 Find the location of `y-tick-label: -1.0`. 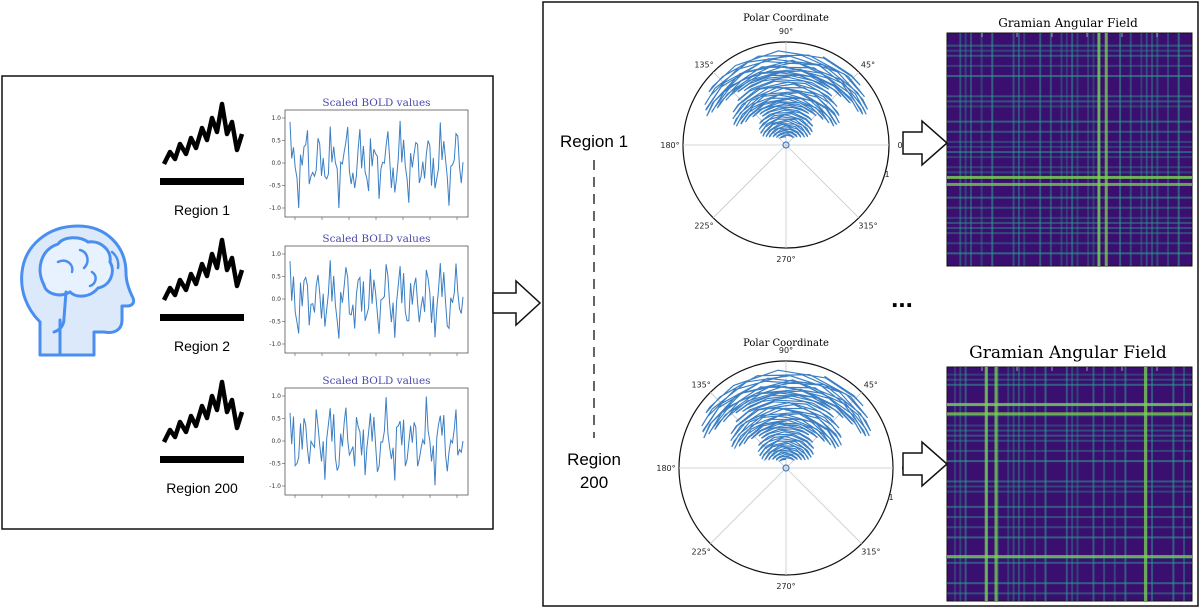

y-tick-label: -1.0 is located at coordinates (275, 486).